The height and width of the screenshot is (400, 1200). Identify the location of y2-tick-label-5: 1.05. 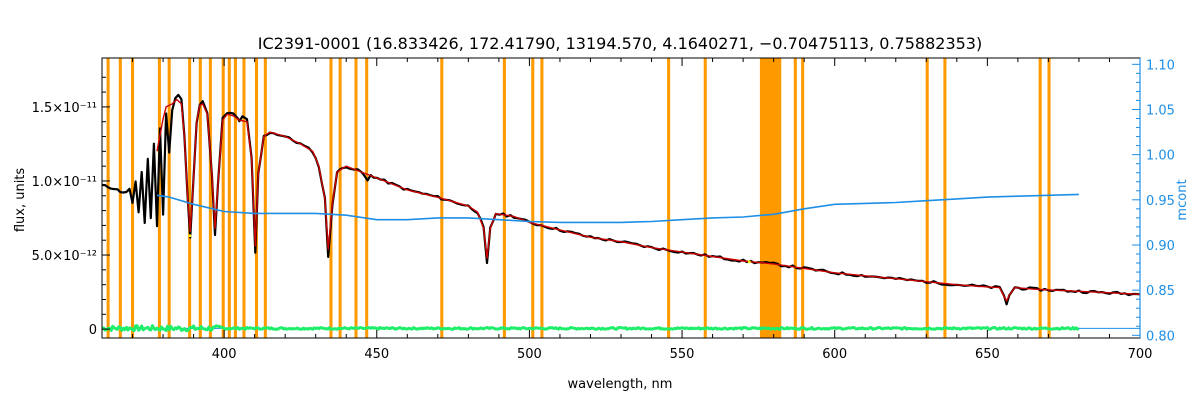
(1160, 110).